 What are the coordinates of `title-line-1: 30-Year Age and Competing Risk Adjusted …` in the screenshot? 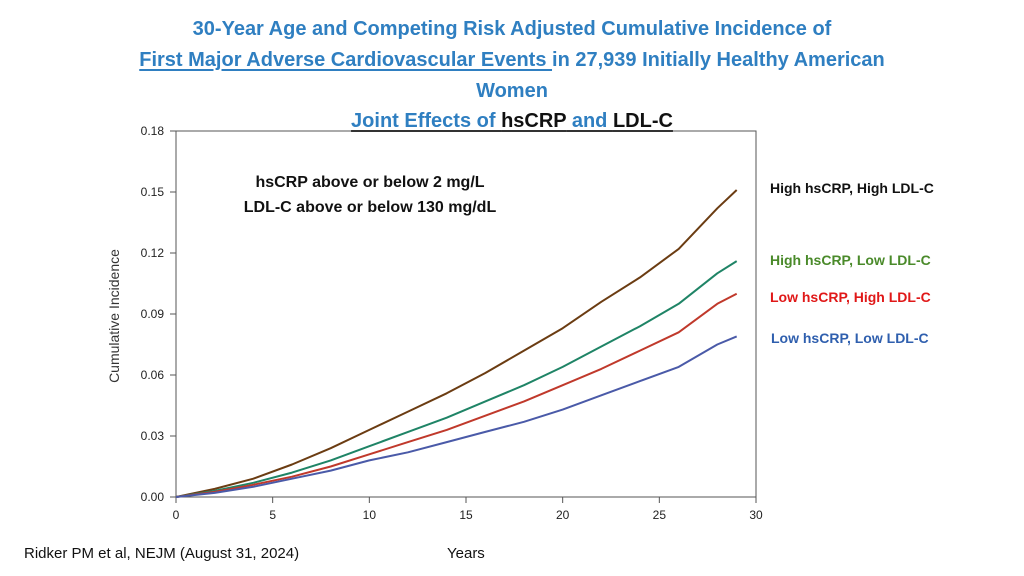 It's located at (512, 29).